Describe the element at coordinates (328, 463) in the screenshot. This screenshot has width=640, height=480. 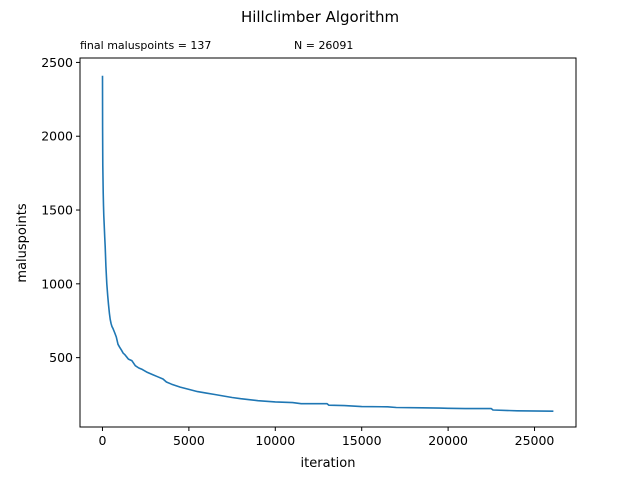
I see `x-axis-label: iteration` at that location.